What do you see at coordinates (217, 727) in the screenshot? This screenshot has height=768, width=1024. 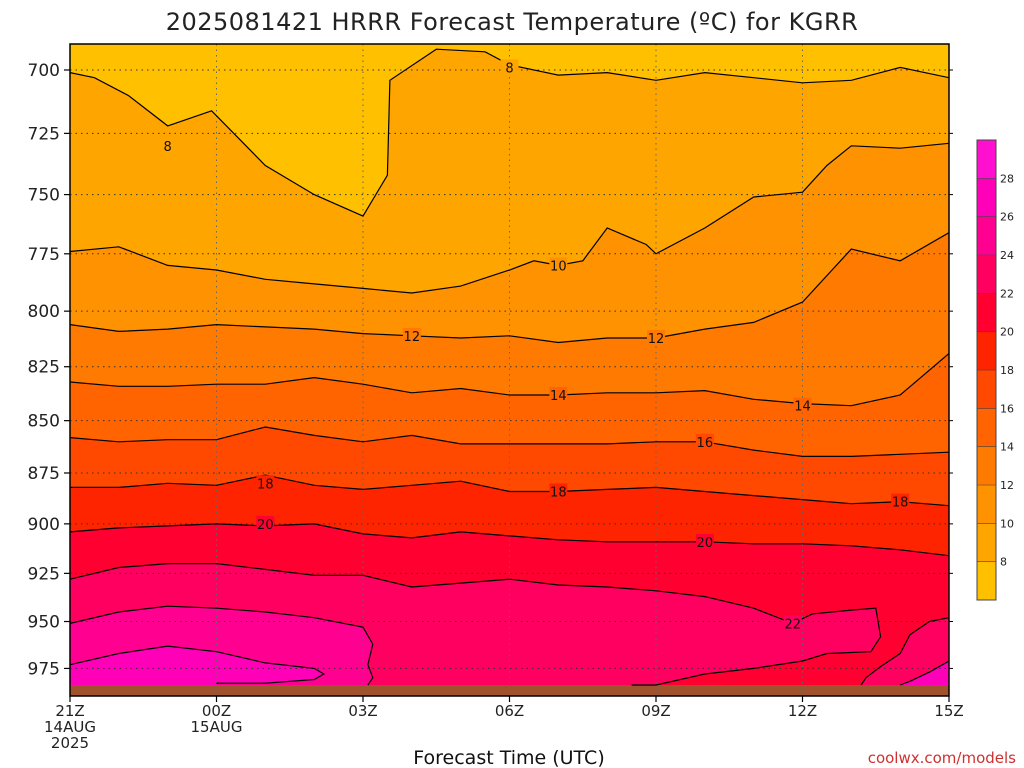 I see `x-tick-label-1-1: 15AUG` at bounding box center [217, 727].